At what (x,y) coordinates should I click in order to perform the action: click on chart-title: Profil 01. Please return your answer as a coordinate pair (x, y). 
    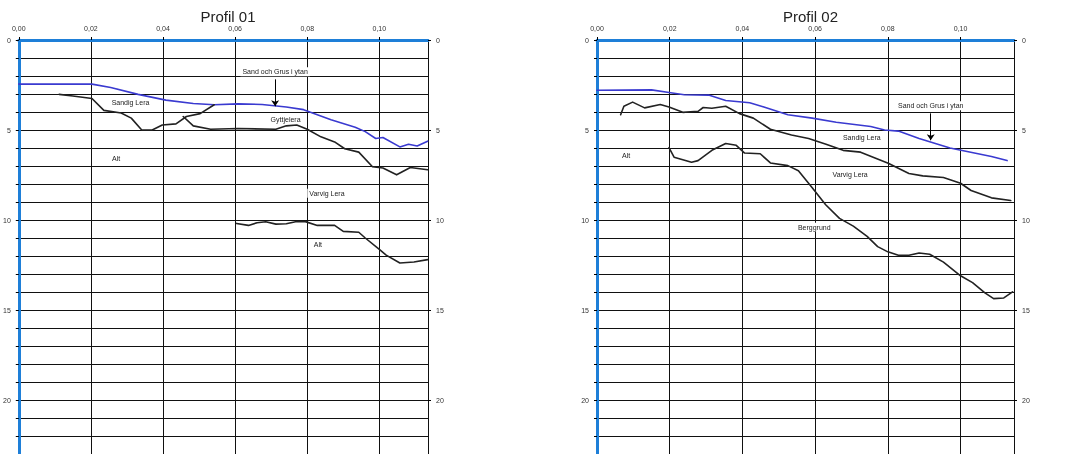
    Looking at the image, I should click on (228, 16).